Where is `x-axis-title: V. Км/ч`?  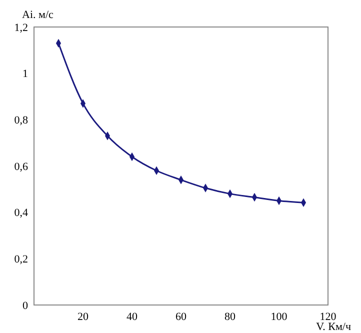 x-axis-title: V. Км/ч is located at coordinates (334, 327).